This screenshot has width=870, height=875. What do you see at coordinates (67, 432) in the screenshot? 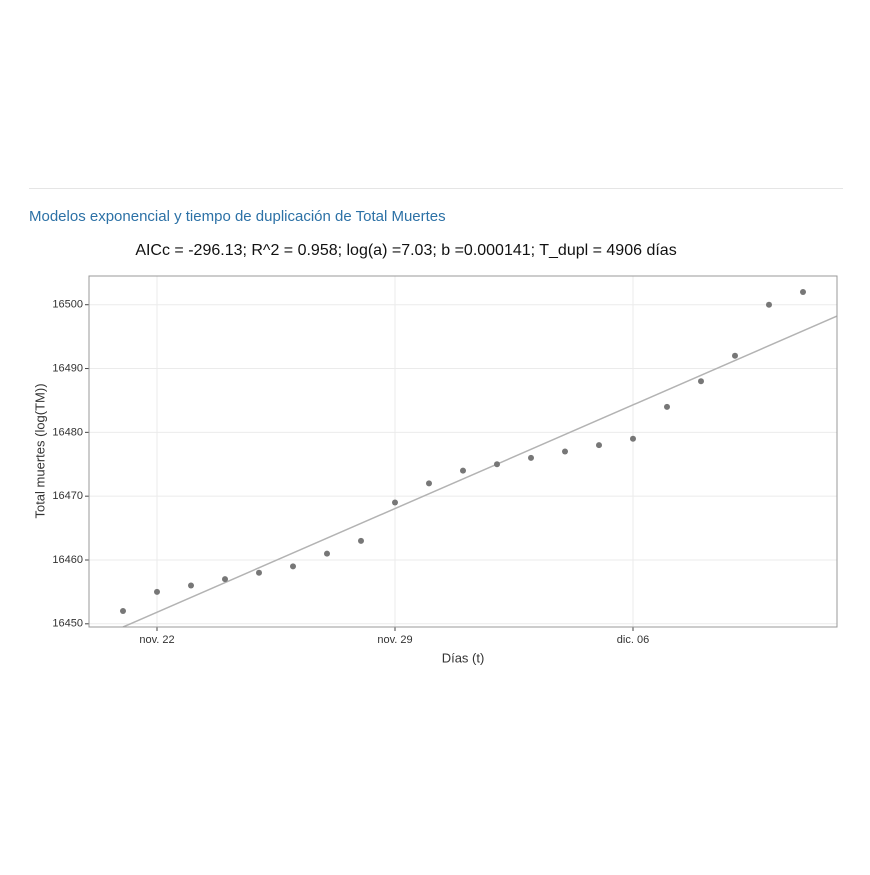
I see `y-tick-label: 16480` at bounding box center [67, 432].